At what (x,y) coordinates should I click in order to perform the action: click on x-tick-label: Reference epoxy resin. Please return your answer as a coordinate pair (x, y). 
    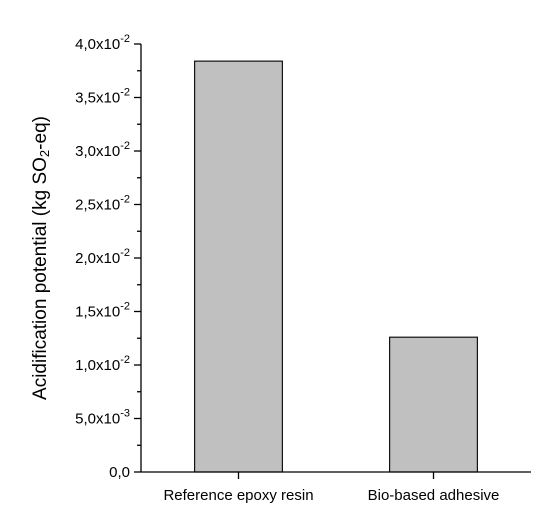
    Looking at the image, I should click on (238, 495).